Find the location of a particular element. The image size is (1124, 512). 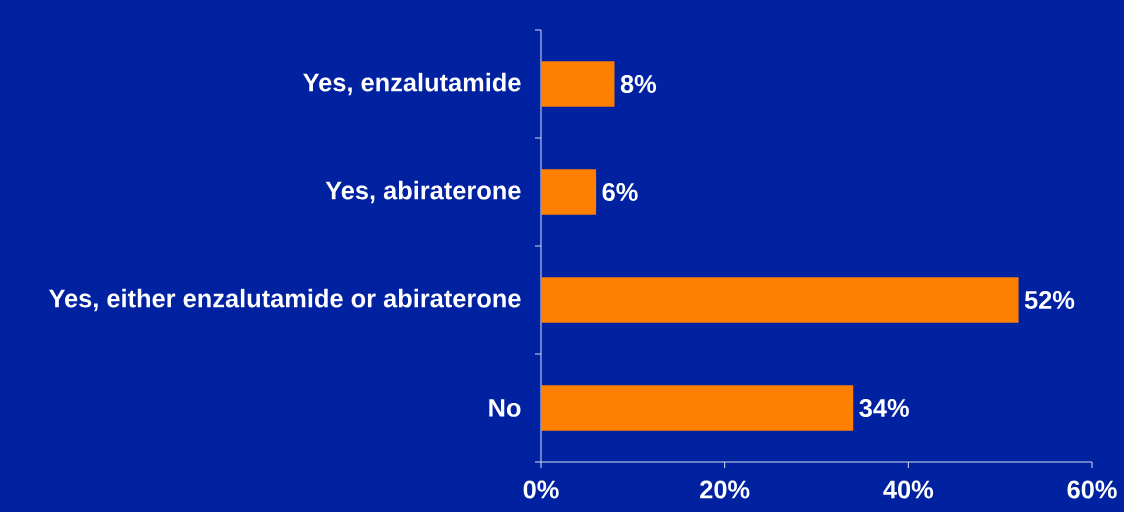

data-label: 6% is located at coordinates (620, 192).